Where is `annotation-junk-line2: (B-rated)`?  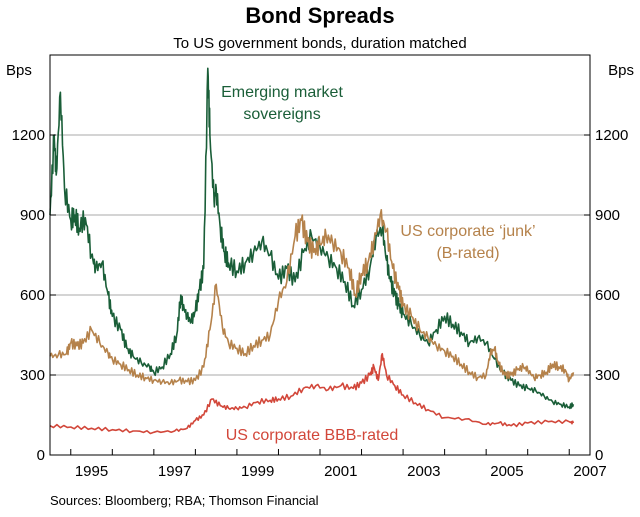
annotation-junk-line2: (B-rated) is located at coordinates (467, 253).